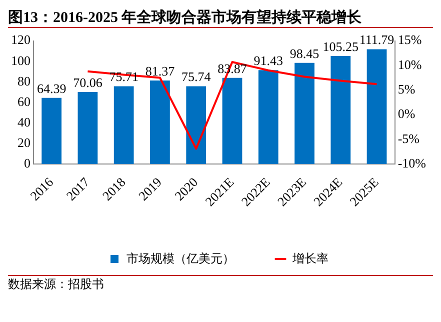 The height and width of the screenshot is (322, 441). Describe the element at coordinates (220, 284) in the screenshot. I see `source-note: 数据来源：招股书` at that location.